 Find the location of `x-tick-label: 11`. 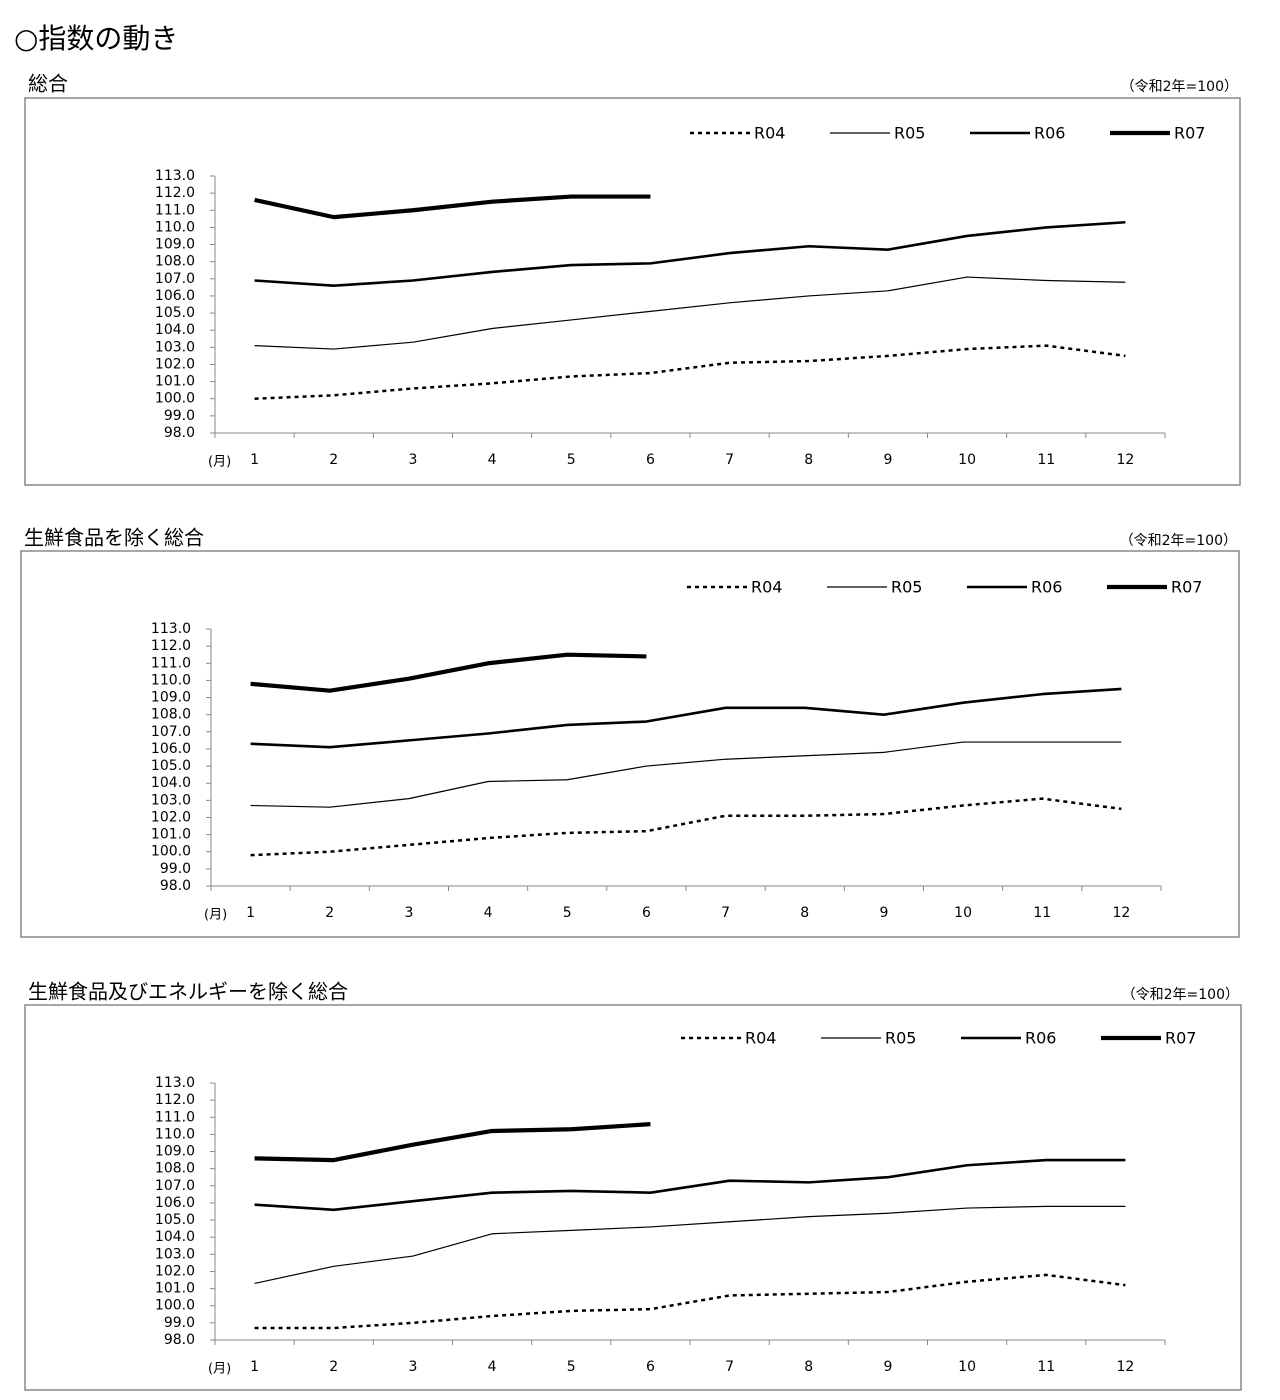

x-tick-label: 11 is located at coordinates (1046, 1367).